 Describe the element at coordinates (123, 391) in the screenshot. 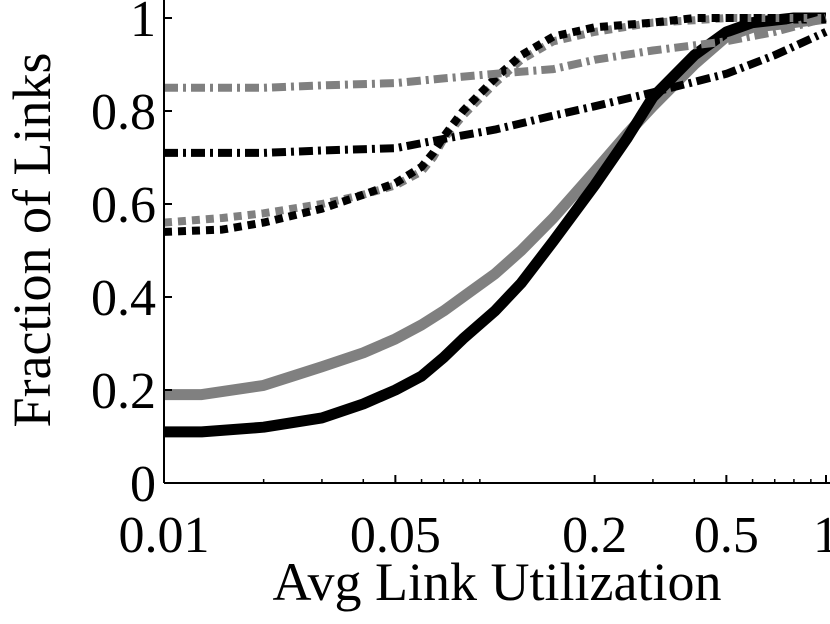

I see `y-tick-label: 0.2` at that location.